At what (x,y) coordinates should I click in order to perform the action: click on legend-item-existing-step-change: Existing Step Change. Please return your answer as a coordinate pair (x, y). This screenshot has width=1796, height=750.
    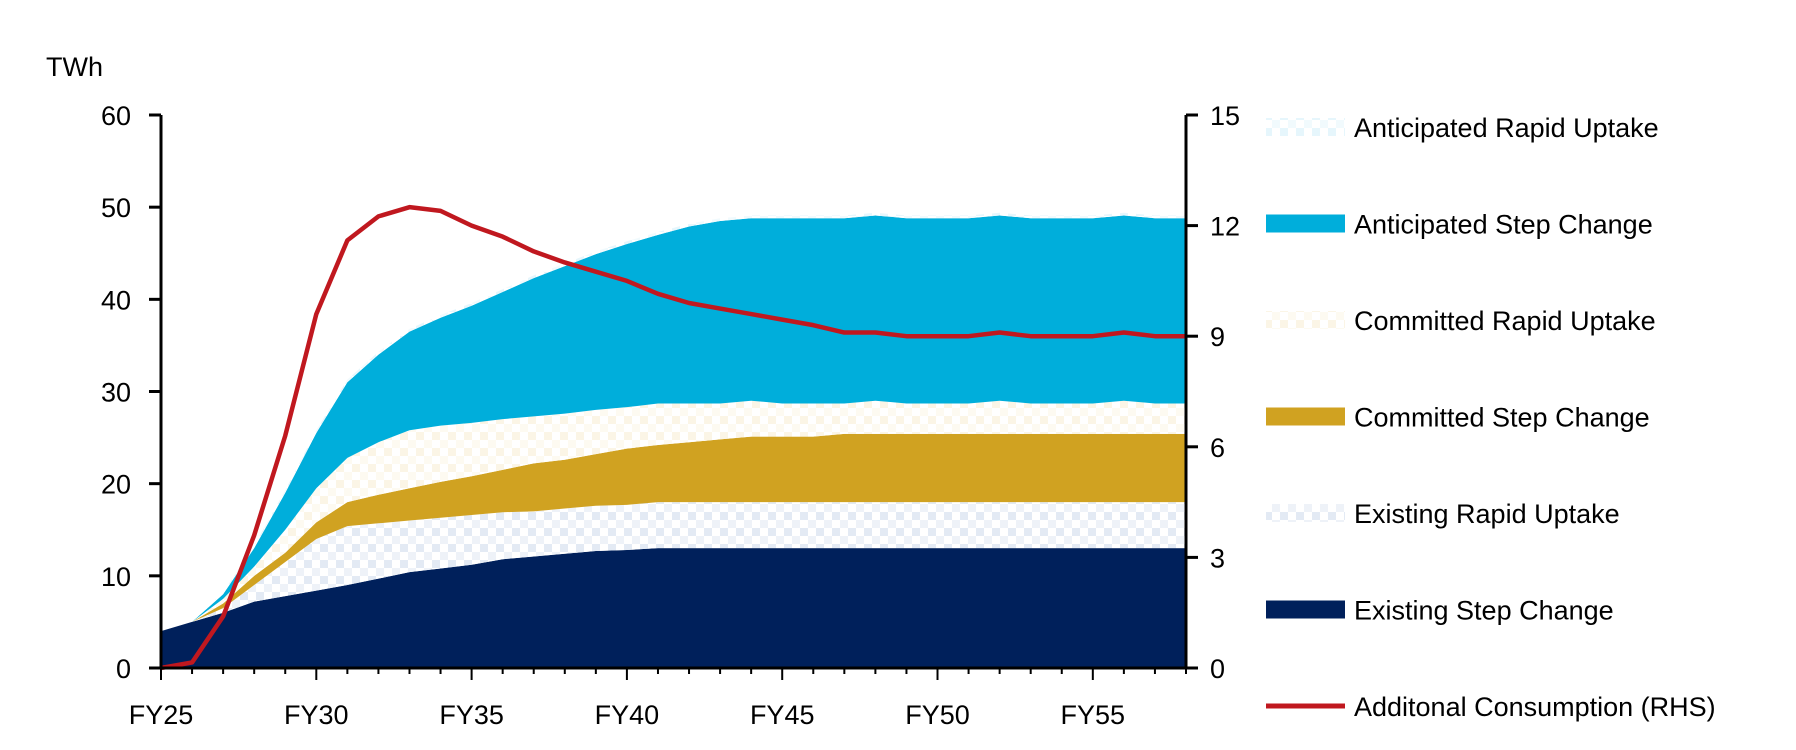
    Looking at the image, I should click on (1440, 611).